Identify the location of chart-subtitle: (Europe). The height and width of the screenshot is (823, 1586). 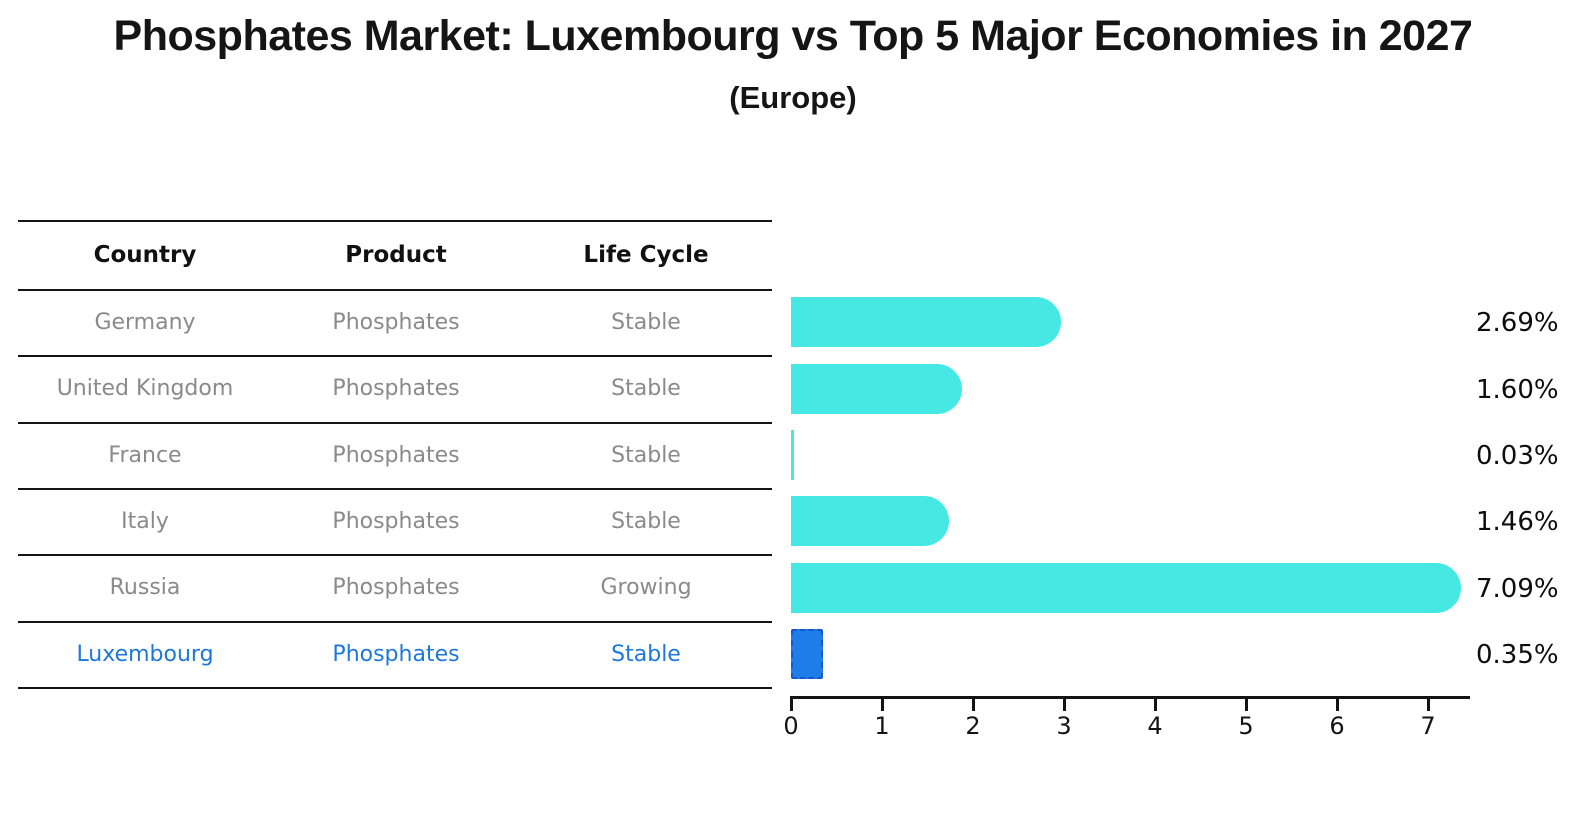
(793, 97).